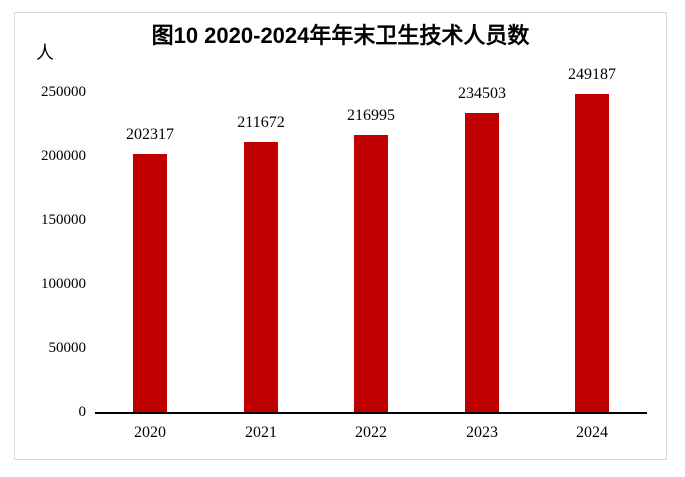 The width and height of the screenshot is (685, 477). I want to click on x-tick-label: 2021, so click(261, 432).